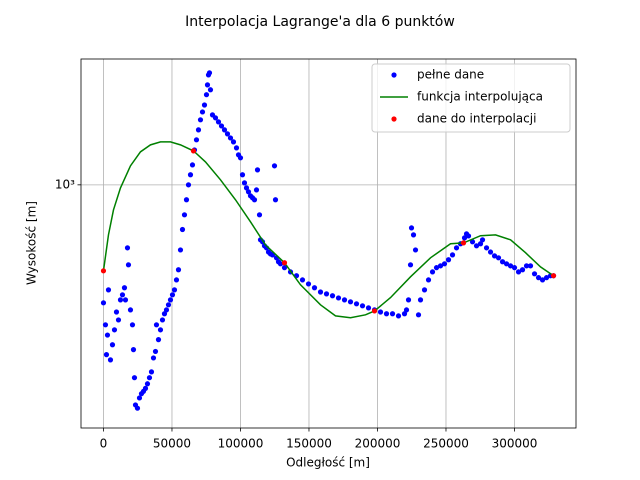 The image size is (640, 480). Describe the element at coordinates (476, 119) in the screenshot. I see `legend-label: dane do interpolacji` at that location.